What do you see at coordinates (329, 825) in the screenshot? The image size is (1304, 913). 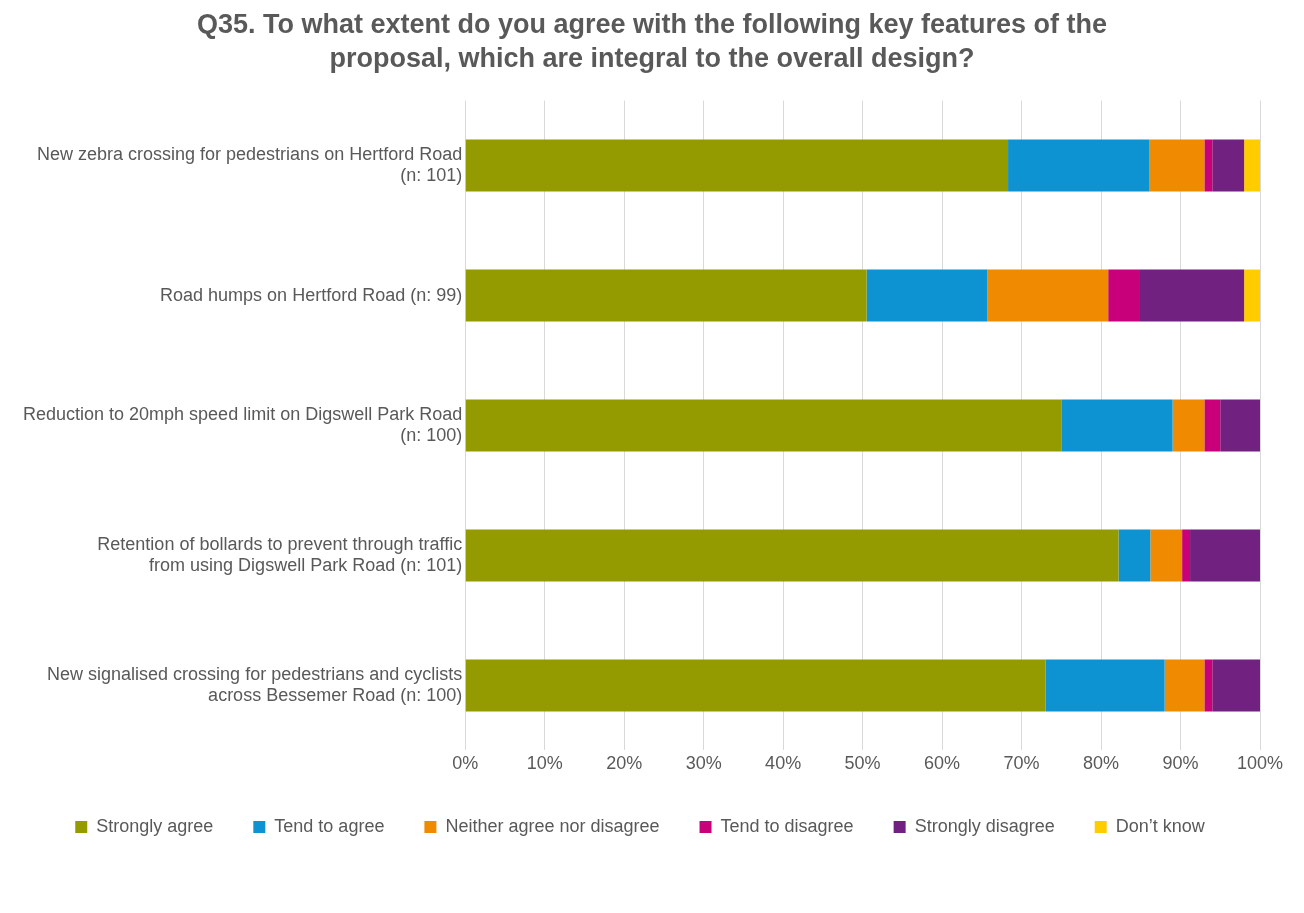 I see `legend-label: Tend to agree` at bounding box center [329, 825].